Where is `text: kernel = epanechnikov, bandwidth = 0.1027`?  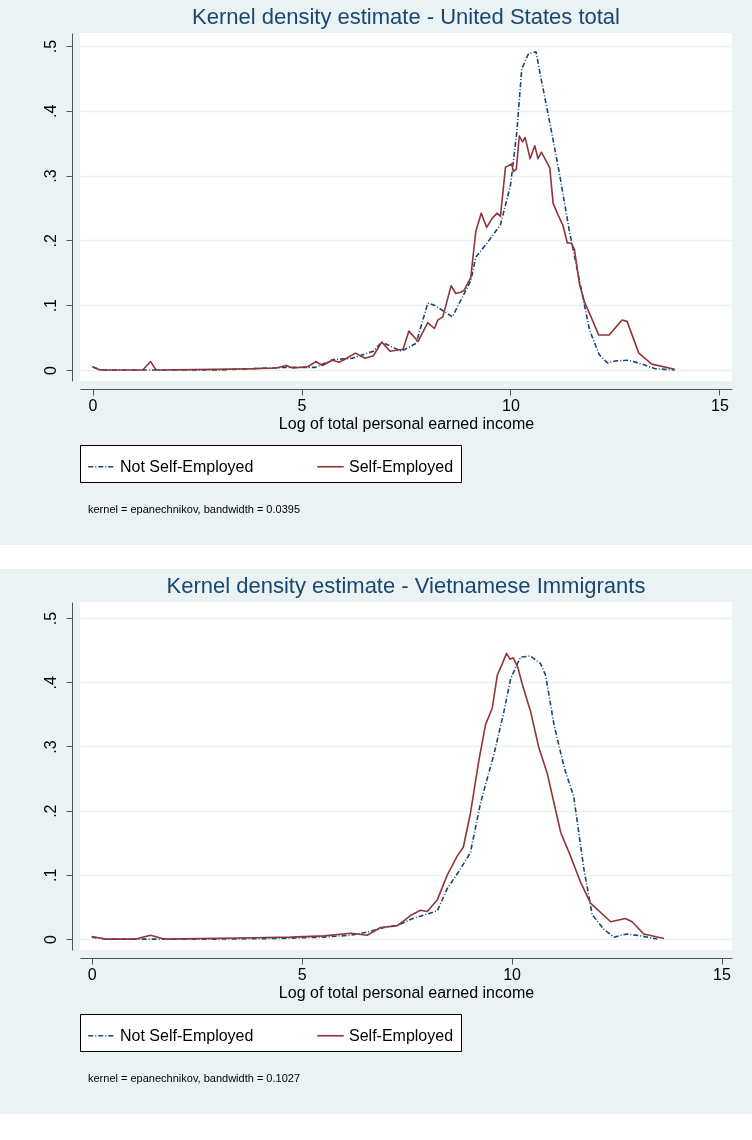 text: kernel = epanechnikov, bandwidth = 0.1027 is located at coordinates (194, 1079).